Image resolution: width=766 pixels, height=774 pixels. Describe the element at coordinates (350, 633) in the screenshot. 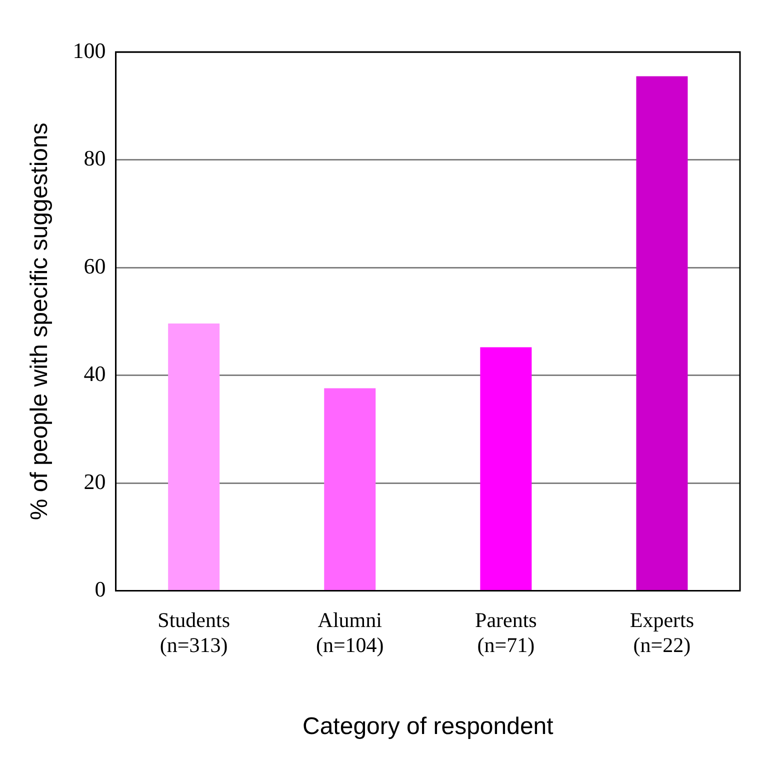

I see `x-tick-label: Alumni (n=104)` at that location.